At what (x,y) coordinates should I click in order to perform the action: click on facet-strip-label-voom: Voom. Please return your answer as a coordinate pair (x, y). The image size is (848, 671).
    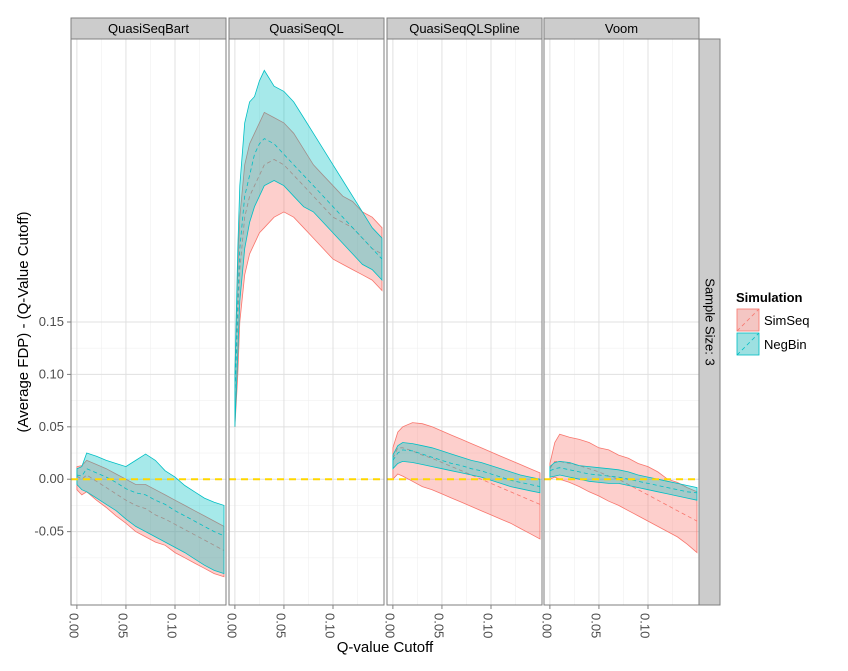
    Looking at the image, I should click on (621, 28).